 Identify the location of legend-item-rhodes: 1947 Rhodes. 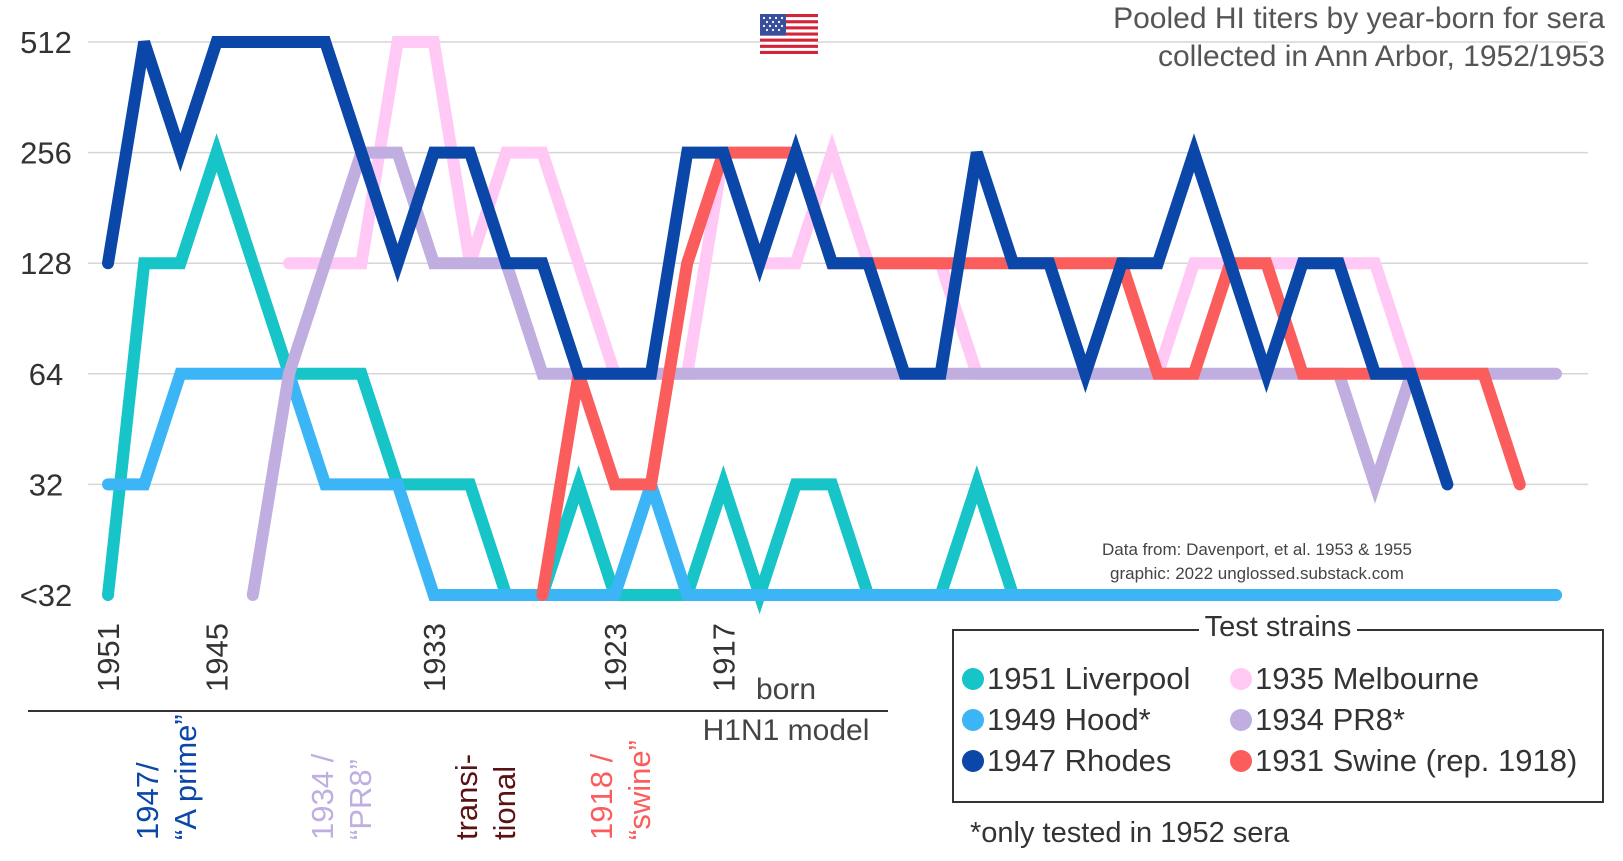
(1066, 761).